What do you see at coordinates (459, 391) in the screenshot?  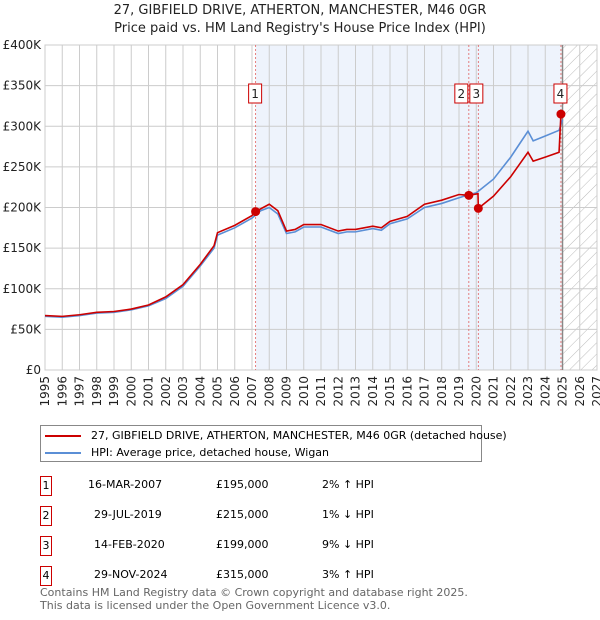 I see `x-tick-label: 2019` at bounding box center [459, 391].